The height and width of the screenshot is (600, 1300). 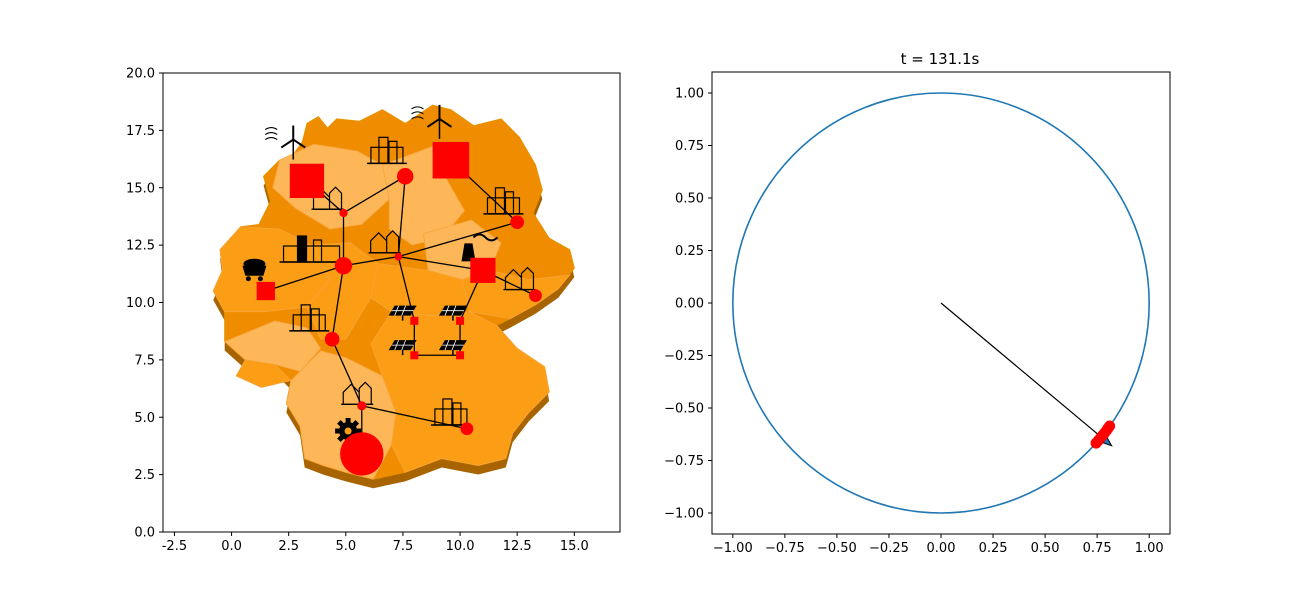 I want to click on right-ytick-label: −0.50, so click(x=684, y=409).